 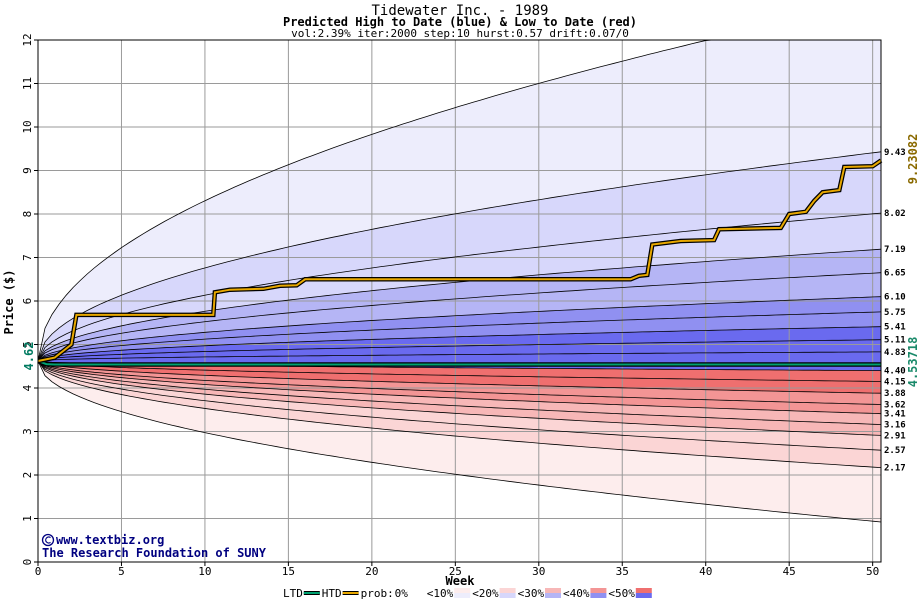 I want to click on band-end-label: 5.11, so click(x=895, y=341).